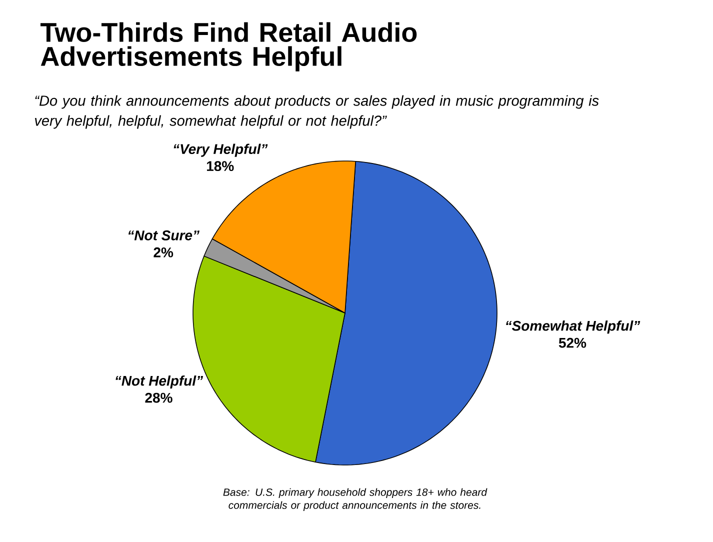  I want to click on data-label: 52%, so click(572, 343).